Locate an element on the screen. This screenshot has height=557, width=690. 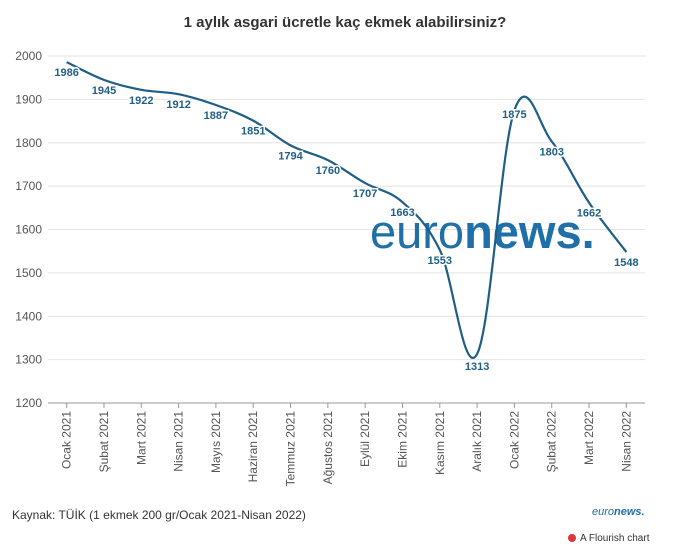
data-label: 1922 is located at coordinates (141, 101).